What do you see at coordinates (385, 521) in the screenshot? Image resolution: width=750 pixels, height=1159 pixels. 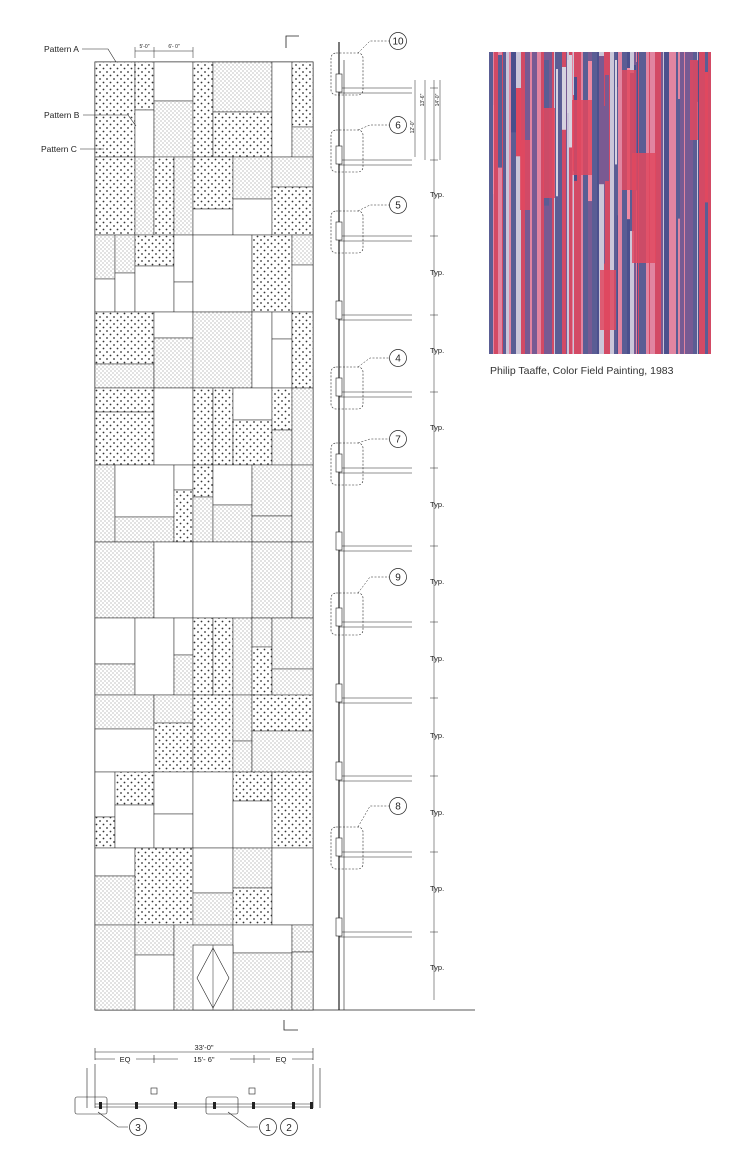 I see `wall-section: 10 6 5 4 7 9 8` at bounding box center [385, 521].